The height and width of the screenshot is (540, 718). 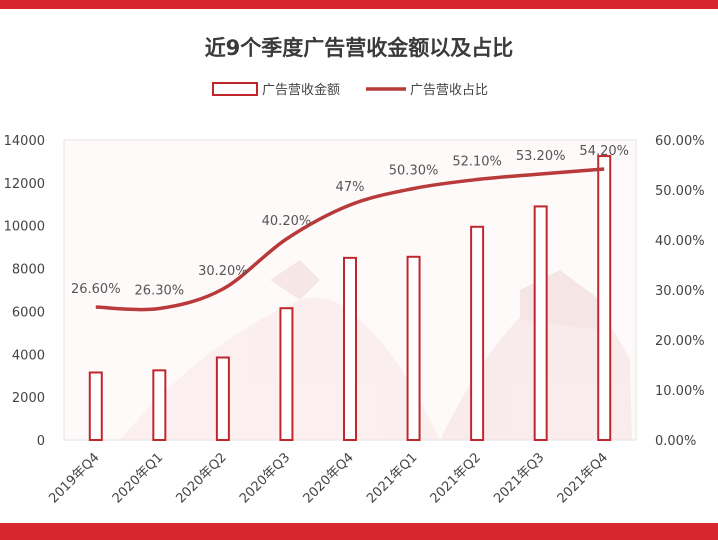 I want to click on left-tick-label: 2000, so click(x=28, y=398).